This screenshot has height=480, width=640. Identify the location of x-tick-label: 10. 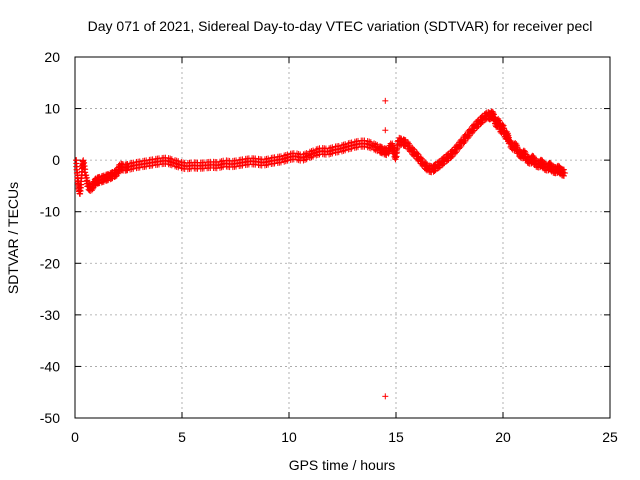
(289, 437).